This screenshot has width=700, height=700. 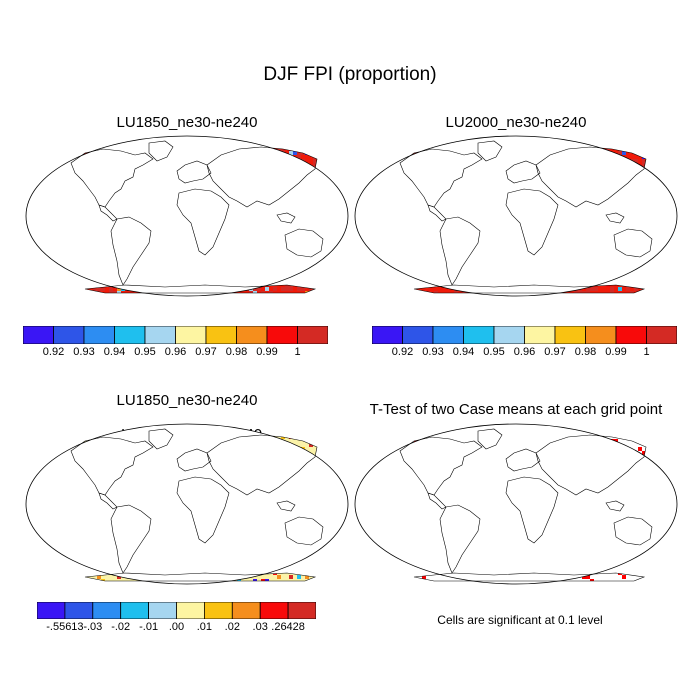 What do you see at coordinates (232, 627) in the screenshot?
I see `colorbar-tick-label: .02` at bounding box center [232, 627].